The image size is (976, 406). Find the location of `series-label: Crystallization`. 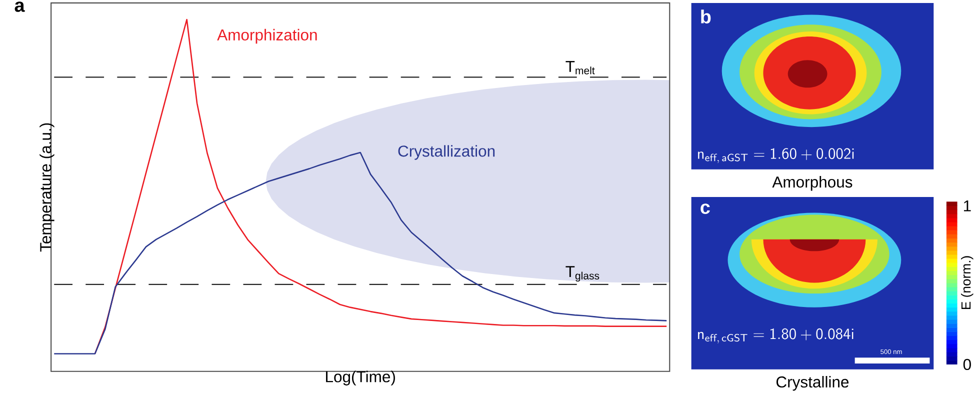

series-label: Crystallization is located at coordinates (446, 152).